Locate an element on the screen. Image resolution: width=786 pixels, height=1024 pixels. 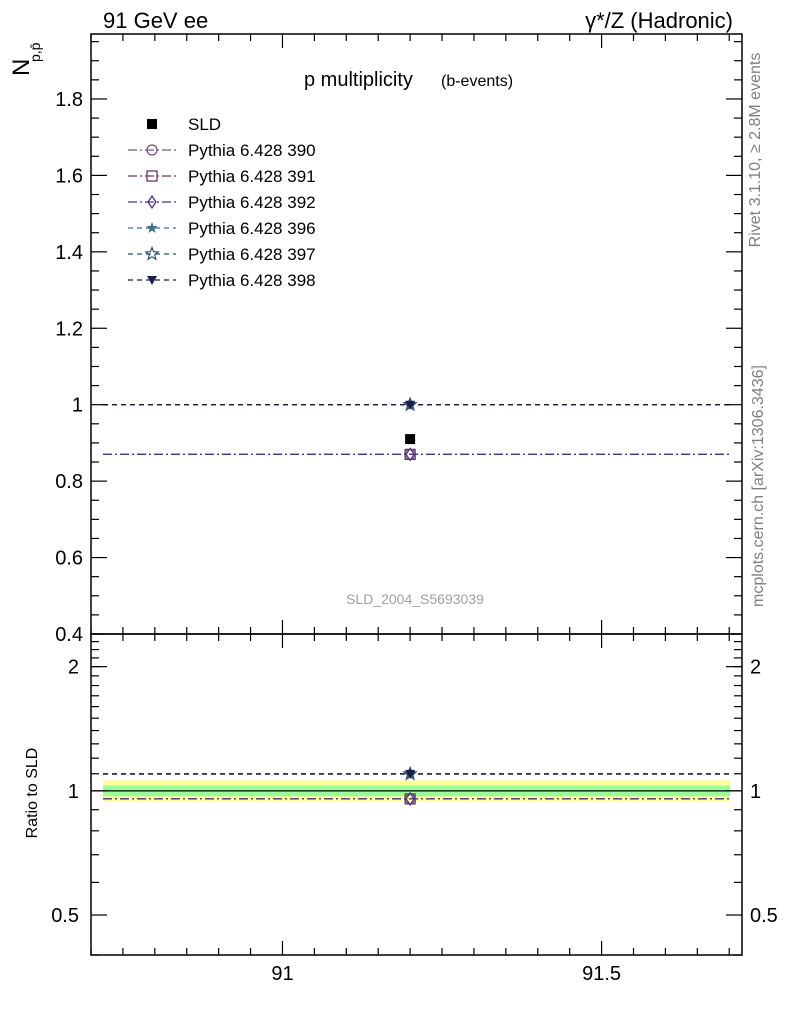
legend-entry: Pythia 6.428 392 is located at coordinates (222, 202).